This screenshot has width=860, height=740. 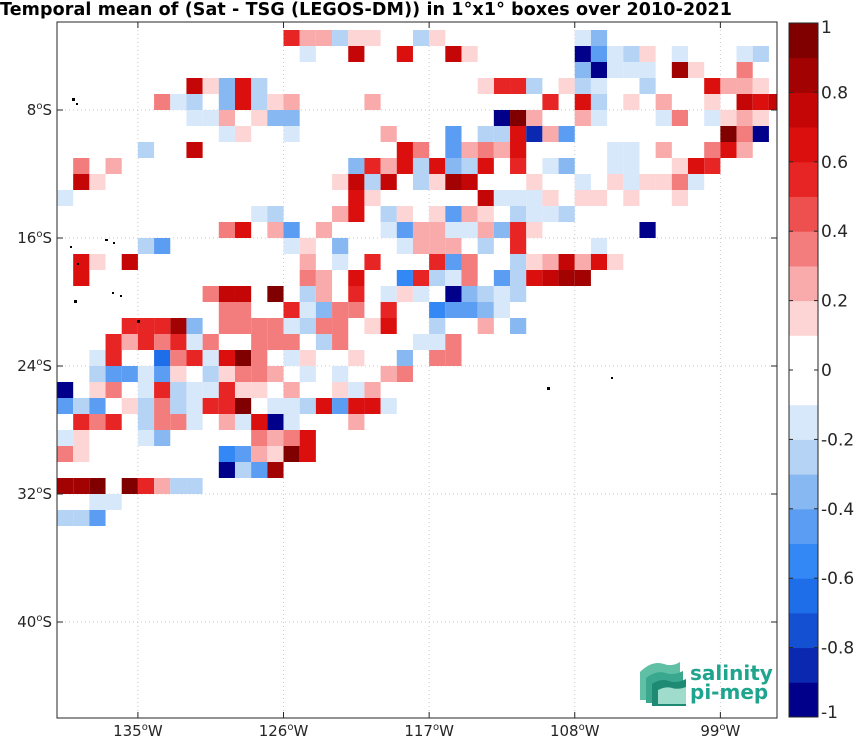 I want to click on y-tick-label: 24oS, so click(x=34, y=366).